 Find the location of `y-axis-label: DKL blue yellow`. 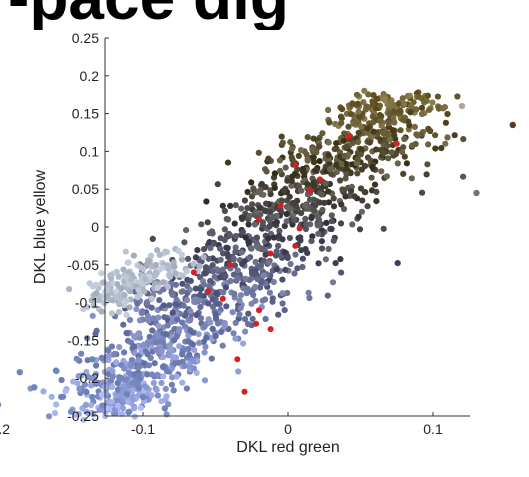

y-axis-label: DKL blue yellow is located at coordinates (40, 226).